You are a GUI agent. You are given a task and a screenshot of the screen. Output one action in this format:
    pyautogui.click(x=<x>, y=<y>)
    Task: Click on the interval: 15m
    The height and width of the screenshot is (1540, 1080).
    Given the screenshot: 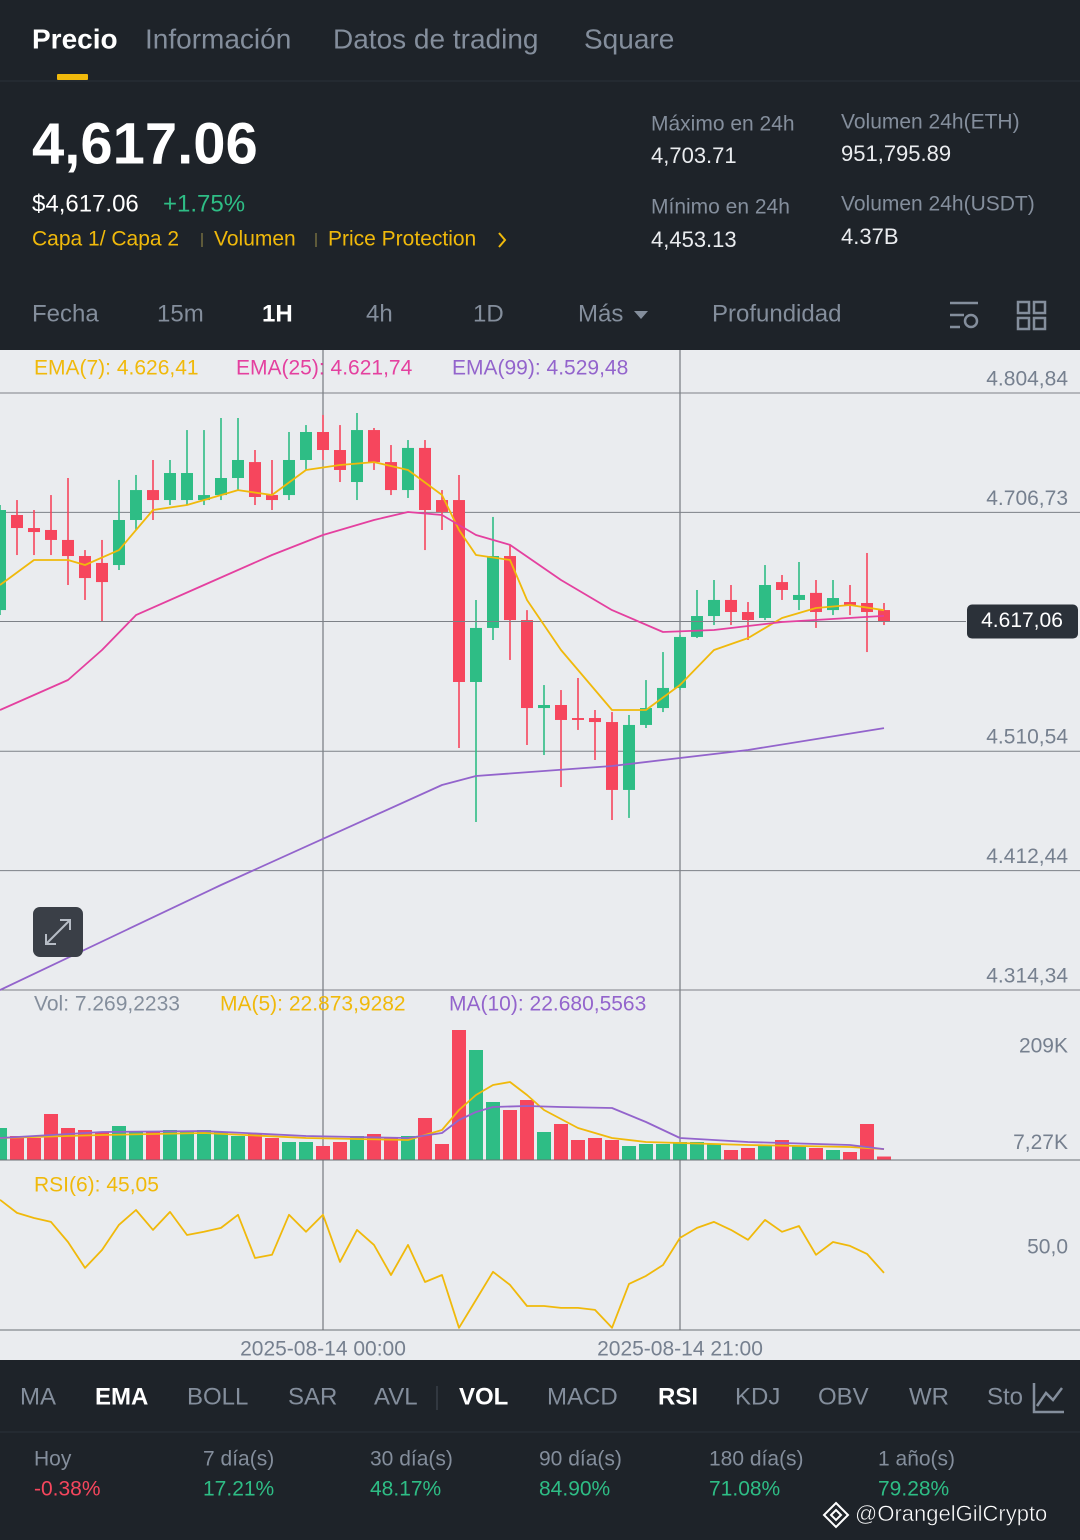 What is the action you would take?
    pyautogui.click(x=180, y=313)
    